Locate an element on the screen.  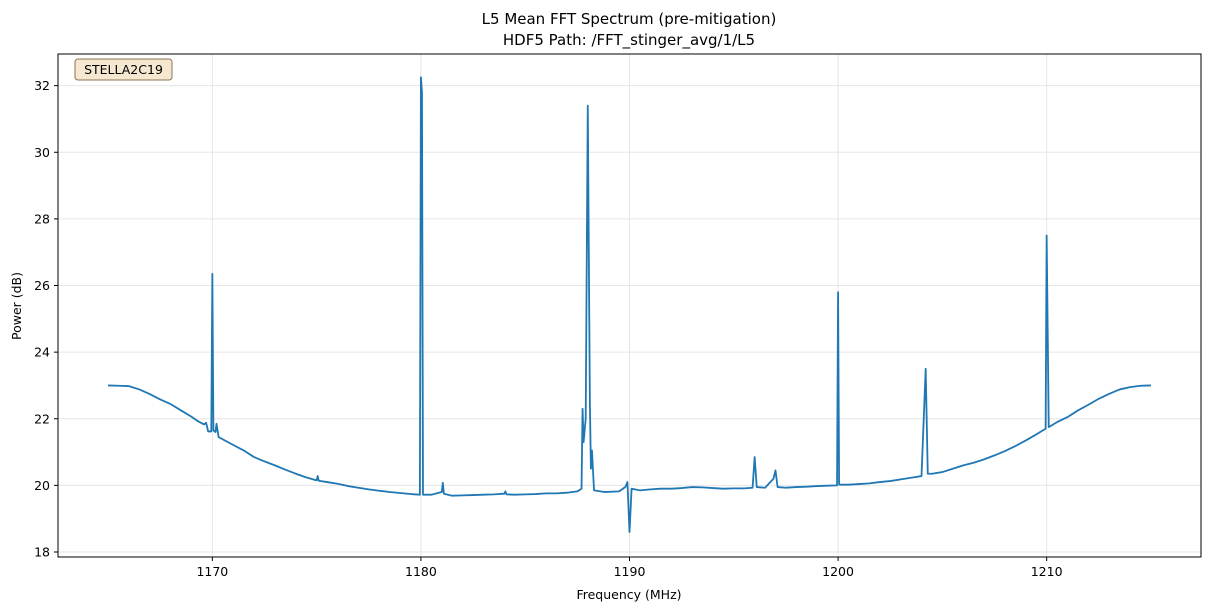
y-axis-label: Power (dB) is located at coordinates (16, 306).